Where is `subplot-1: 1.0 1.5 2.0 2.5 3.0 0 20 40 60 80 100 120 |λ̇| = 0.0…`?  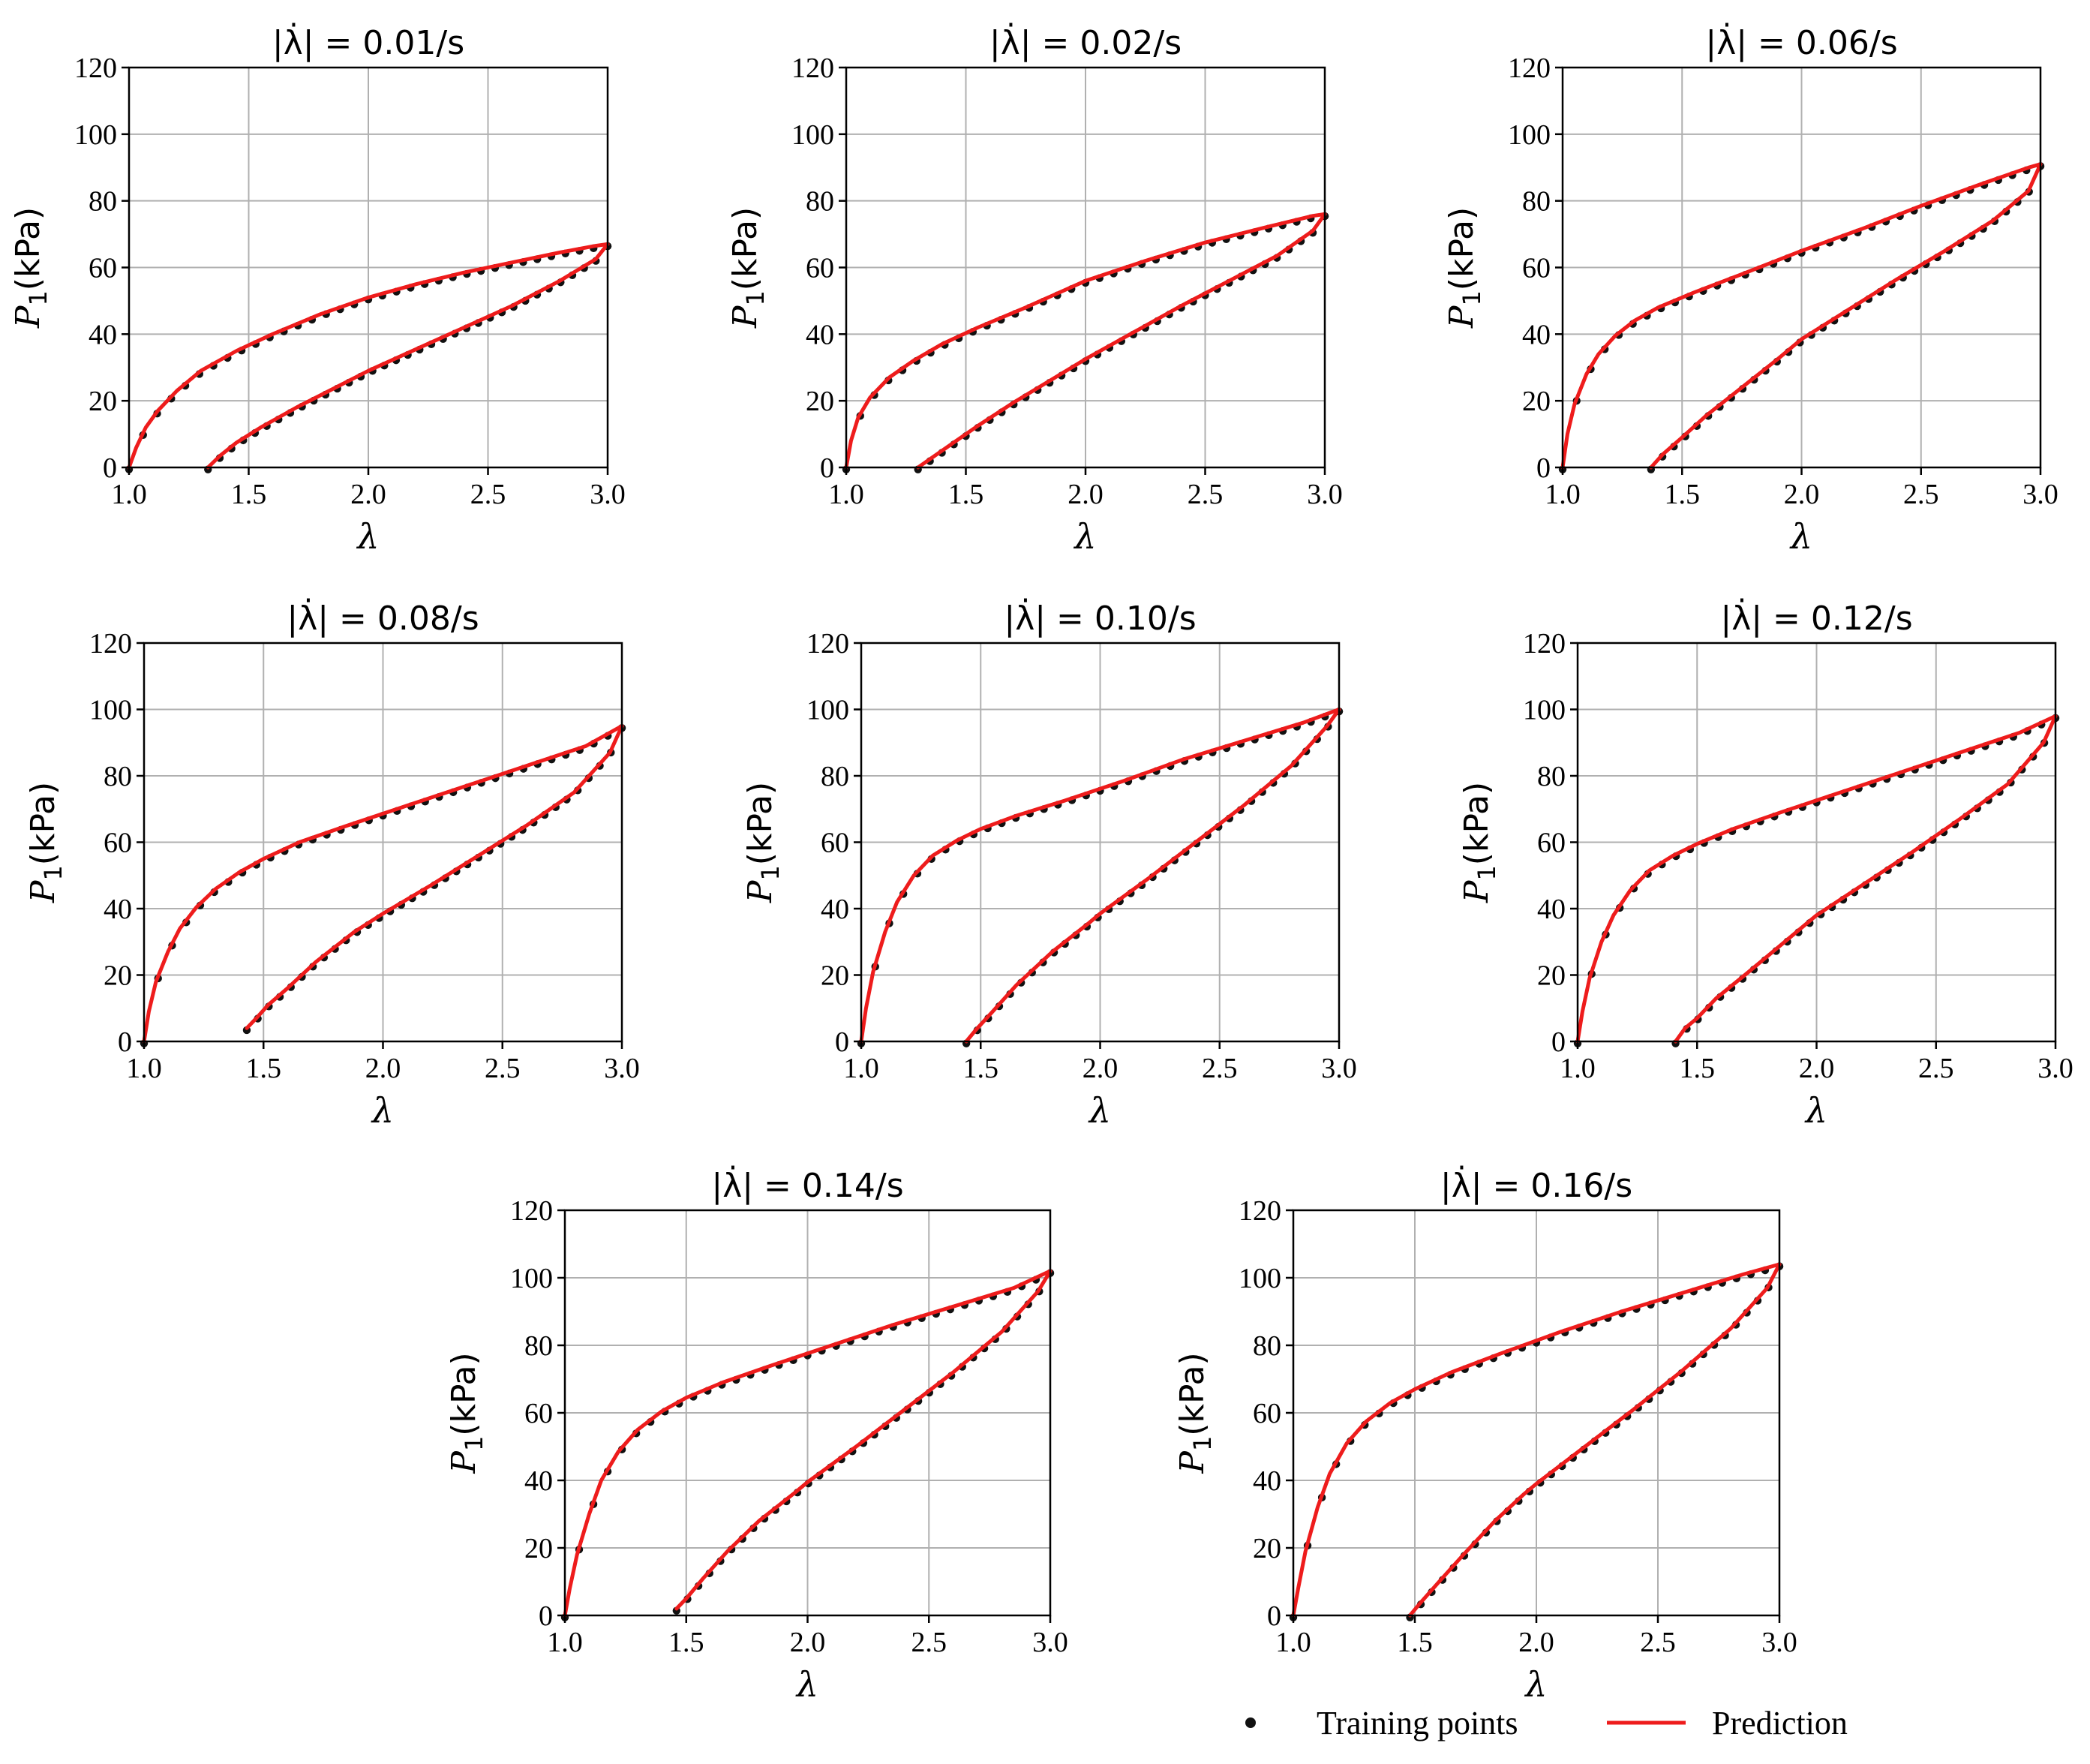
subplot-1: 1.0 1.5 2.0 2.5 3.0 0 20 40 60 80 100 120 |λ̇| = 0.0… is located at coordinates (317, 289).